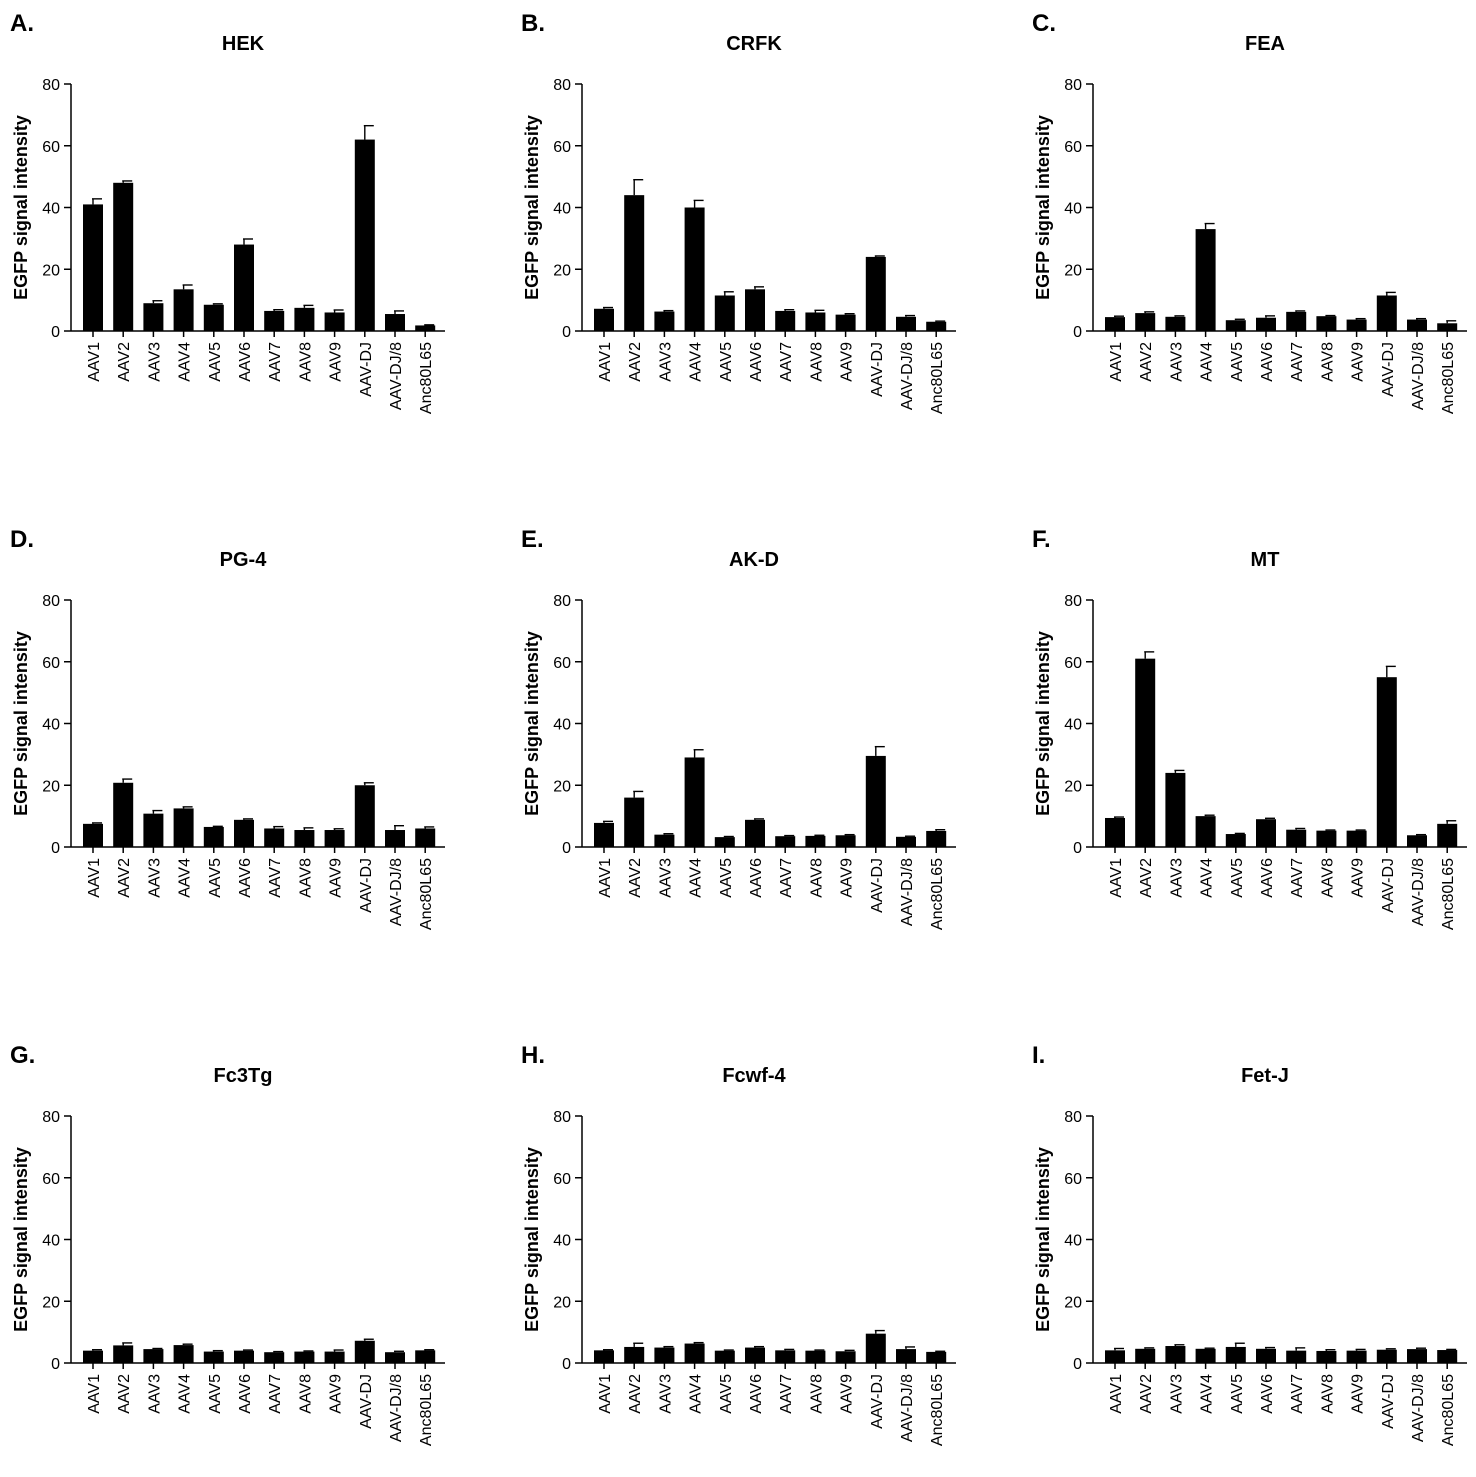  I want to click on panel-a-xtick-label-aav-dj-8: AAV-DJ/8, so click(396, 376).